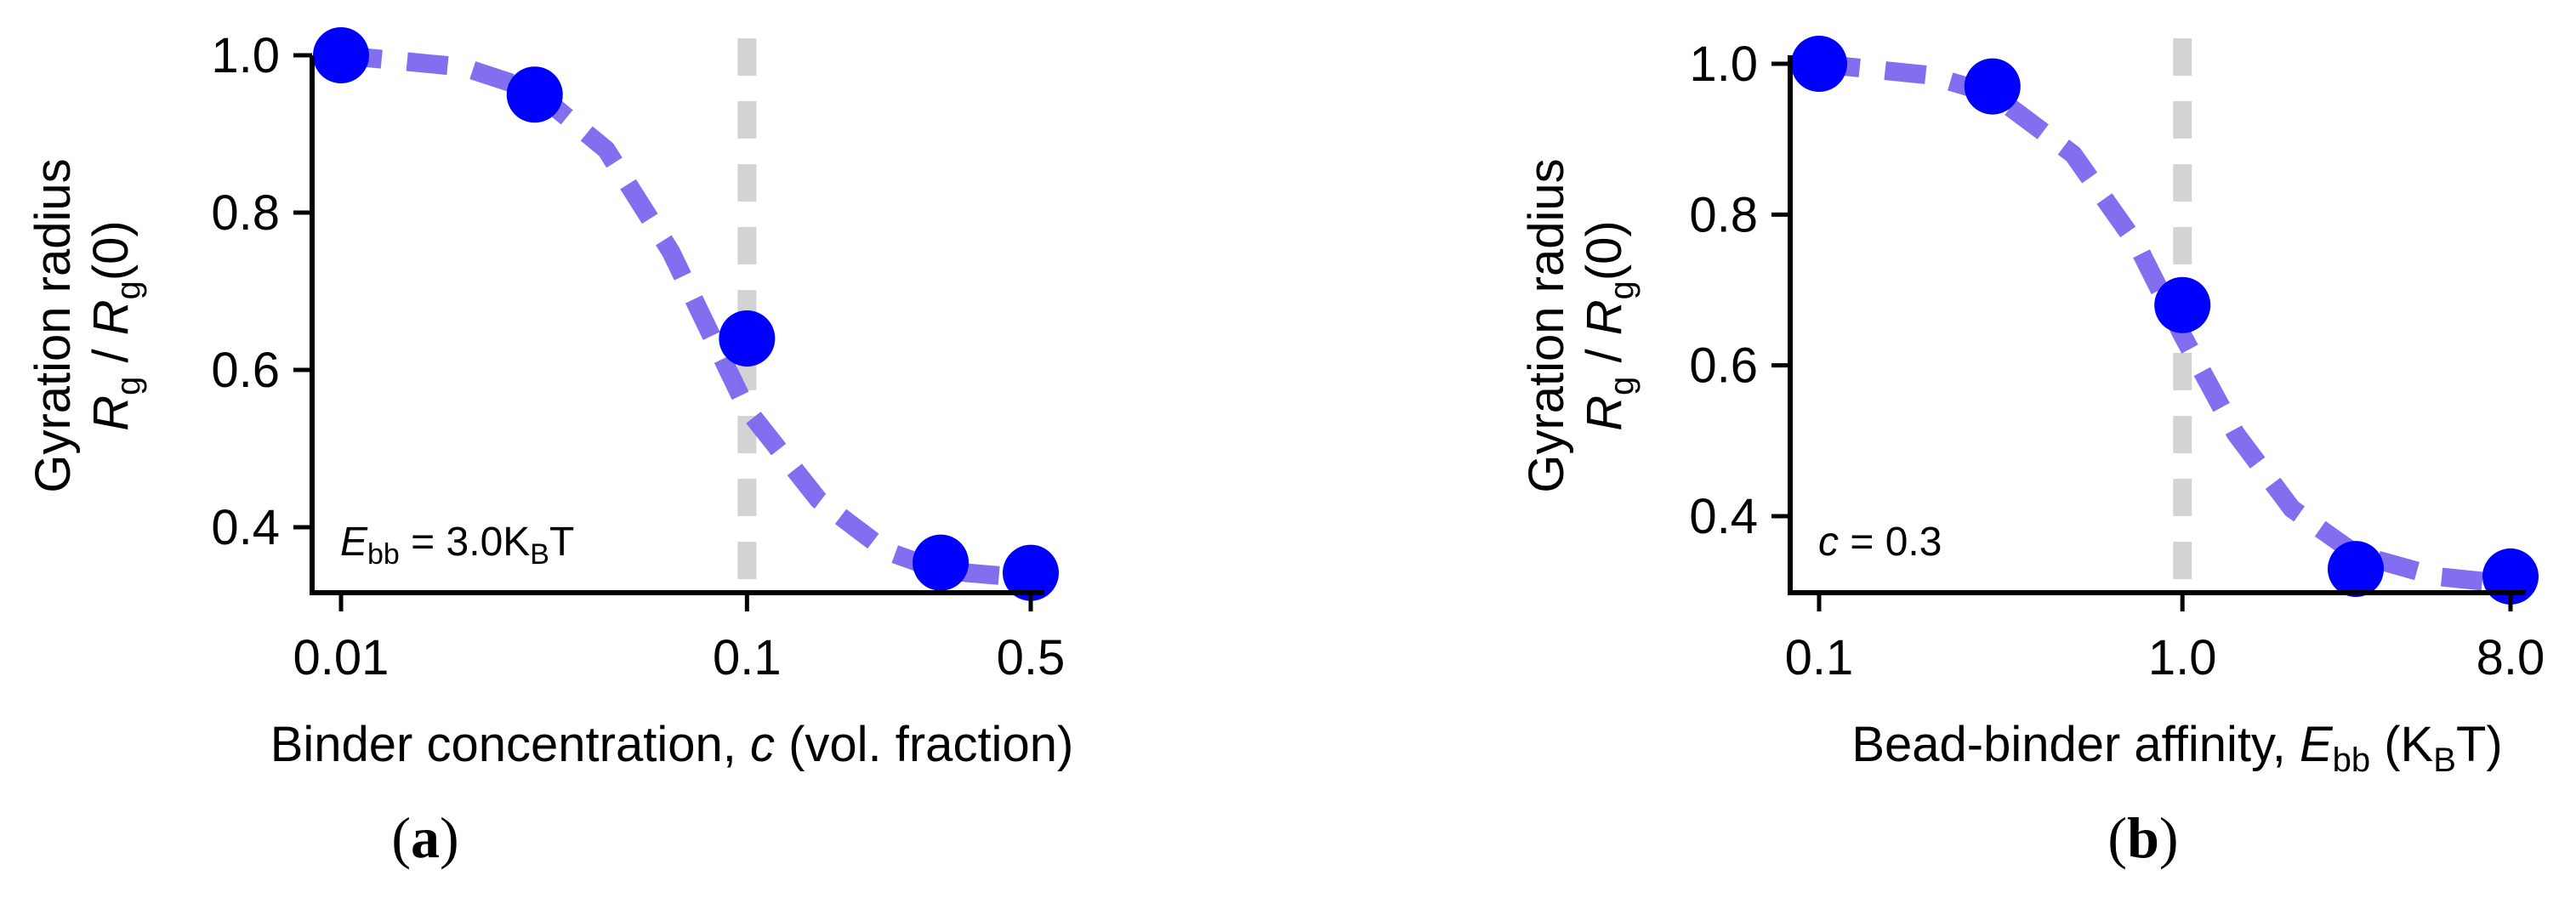  Describe the element at coordinates (341, 657) in the screenshot. I see `x-tick-label: 0.01` at that location.